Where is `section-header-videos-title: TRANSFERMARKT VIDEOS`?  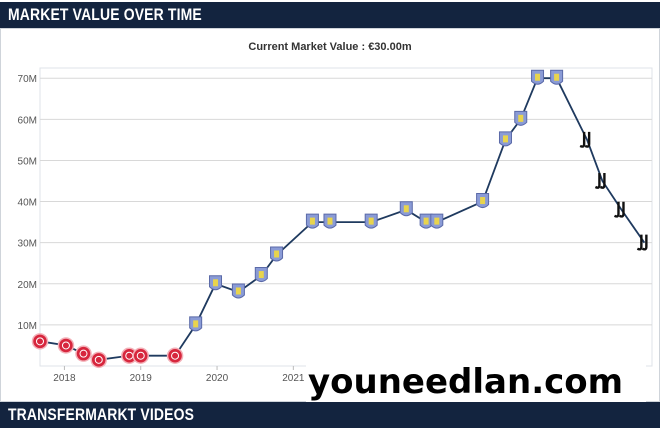
section-header-videos-title: TRANSFERMARKT VIDEOS is located at coordinates (101, 414).